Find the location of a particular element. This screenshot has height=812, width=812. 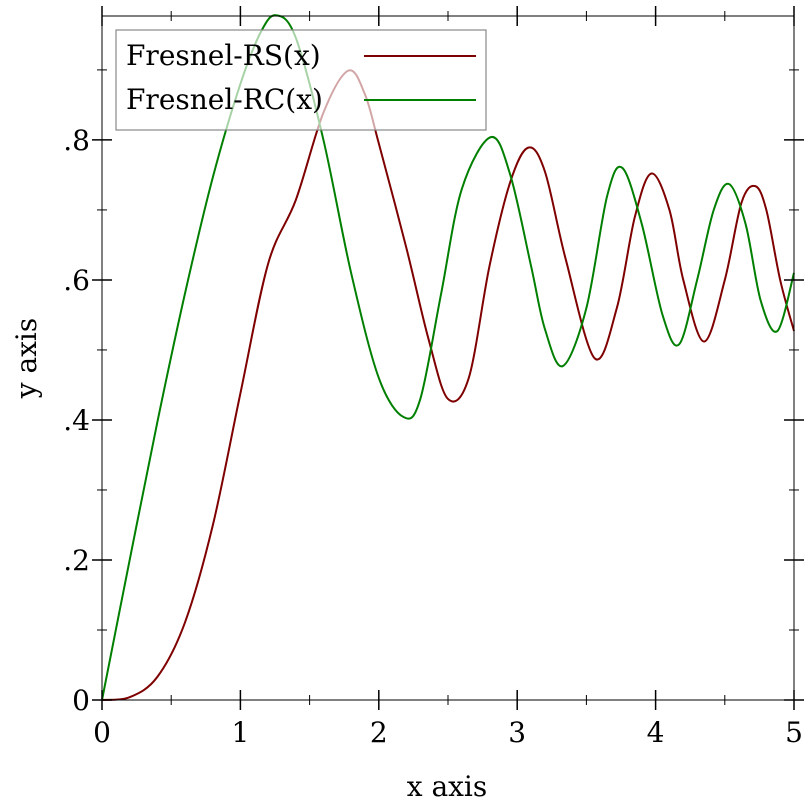

x-tick-label: 0 is located at coordinates (102, 732).